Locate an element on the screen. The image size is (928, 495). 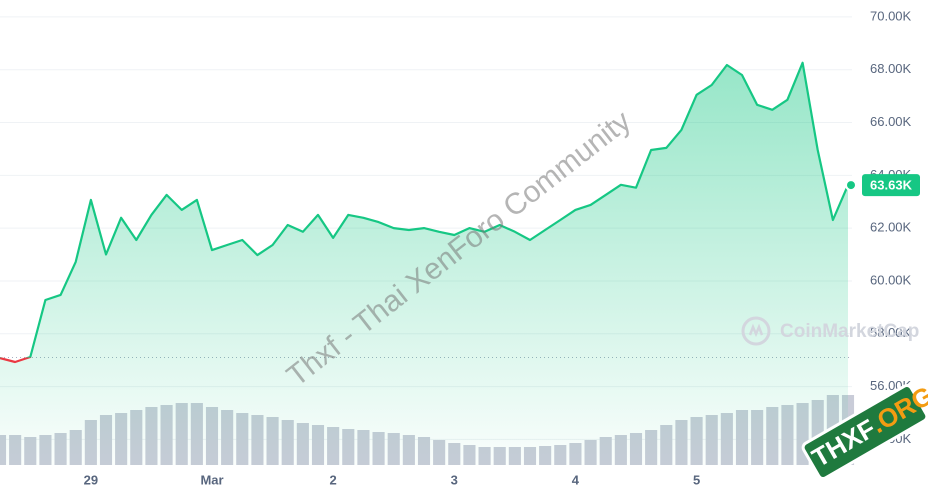
y-tick-label: 62.00K is located at coordinates (891, 227).